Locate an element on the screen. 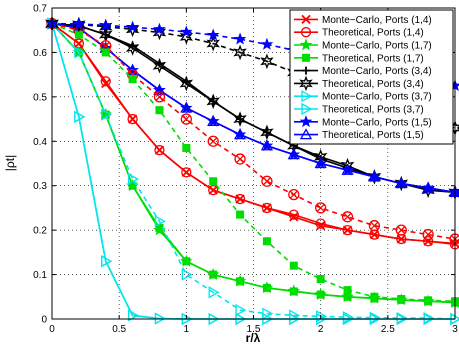  x-tick-label: 0.5 is located at coordinates (119, 329).